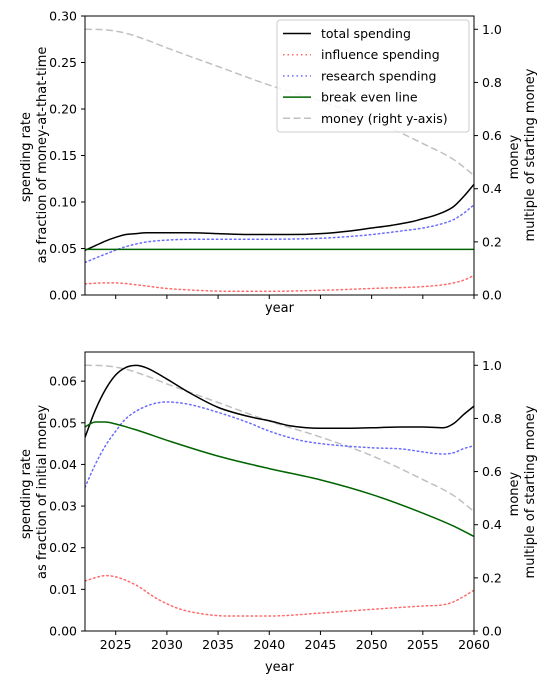 The image size is (551, 684). Describe the element at coordinates (492, 241) in the screenshot. I see `top-right-y-tick-label-1: 0.2` at that location.